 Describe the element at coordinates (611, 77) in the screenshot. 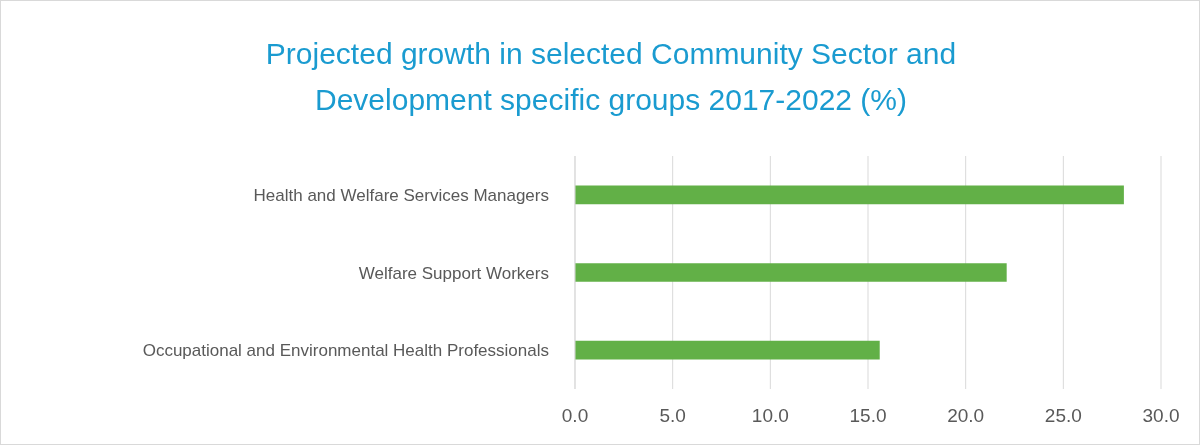

I see `chart-title: Projected growth in selected Community Sector and Development specific groups 2017-2022 (%)` at that location.